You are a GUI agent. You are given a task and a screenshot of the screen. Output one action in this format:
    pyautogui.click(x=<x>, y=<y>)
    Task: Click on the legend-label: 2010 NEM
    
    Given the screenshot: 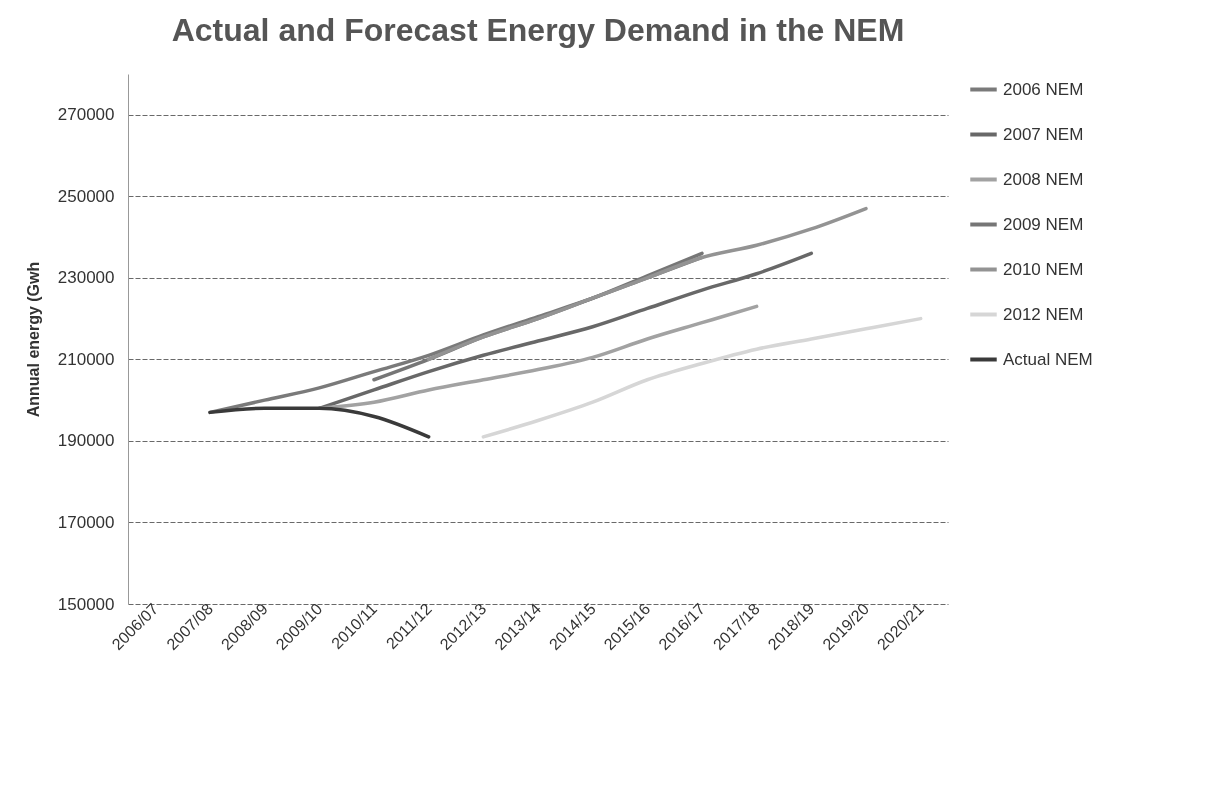 What is the action you would take?
    pyautogui.click(x=1043, y=269)
    